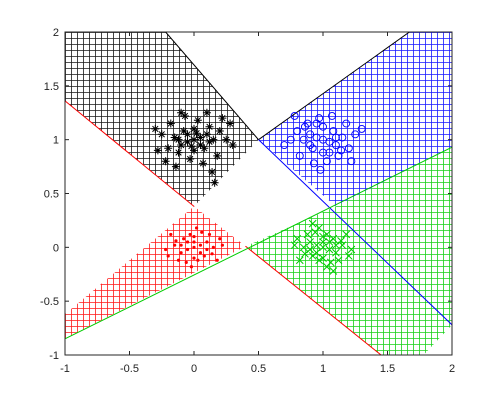 The width and height of the screenshot is (500, 400). I want to click on series-1-asterisk-points, so click(194, 147).